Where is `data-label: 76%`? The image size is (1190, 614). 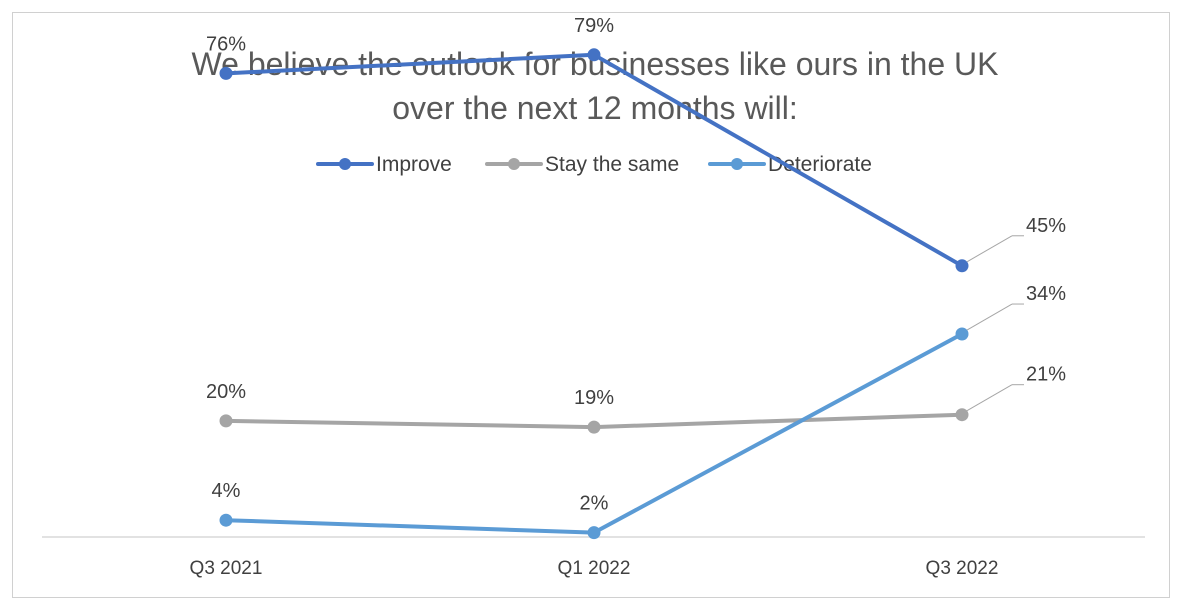 data-label: 76% is located at coordinates (226, 44).